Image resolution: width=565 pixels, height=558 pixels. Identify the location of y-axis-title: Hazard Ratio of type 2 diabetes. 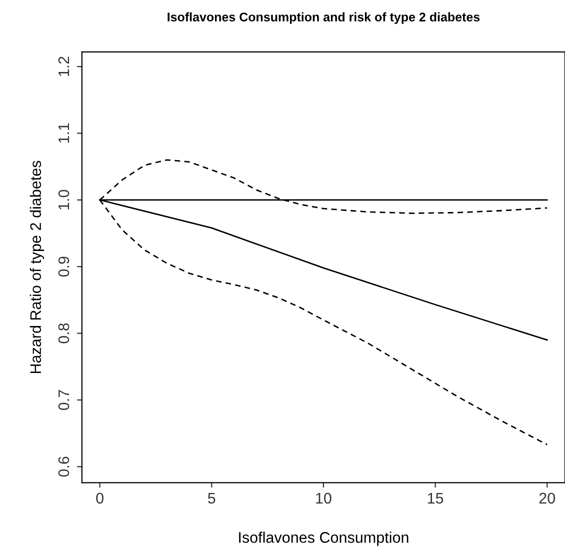
(37, 267).